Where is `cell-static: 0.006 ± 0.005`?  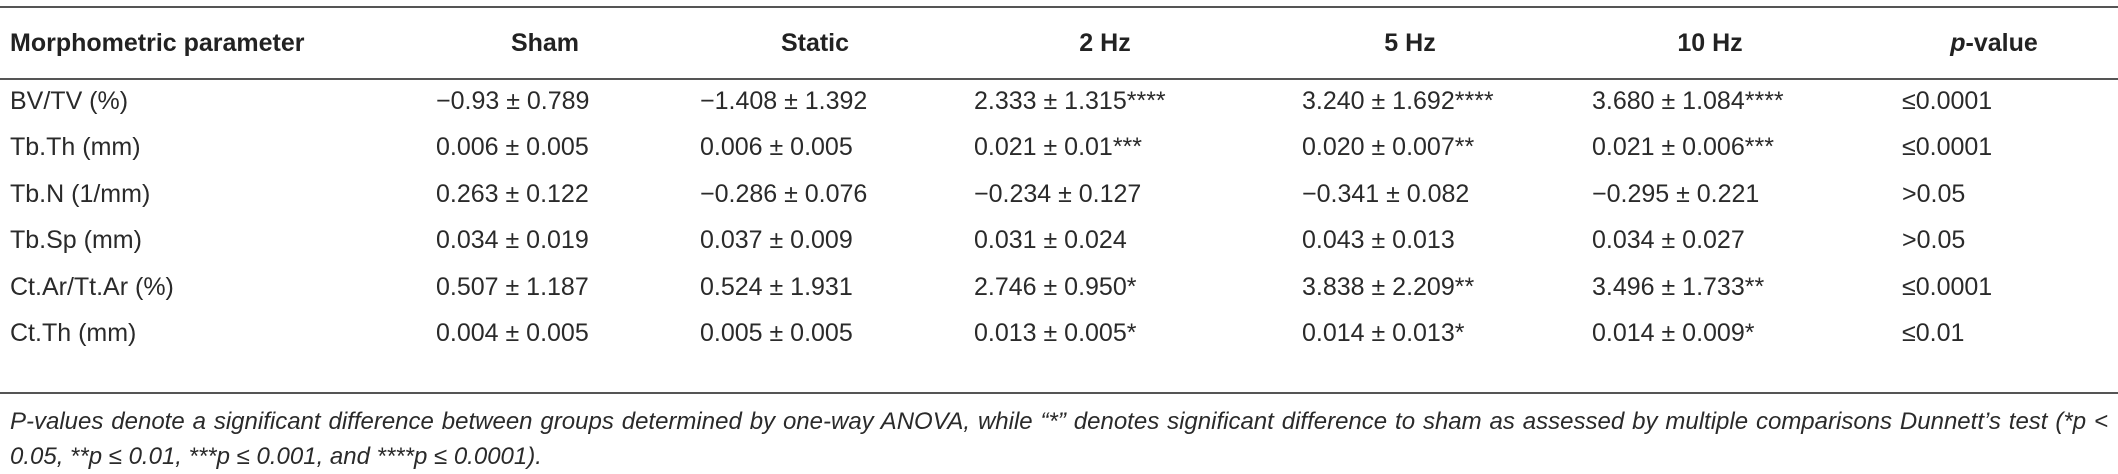
cell-static: 0.006 ± 0.005 is located at coordinates (776, 147).